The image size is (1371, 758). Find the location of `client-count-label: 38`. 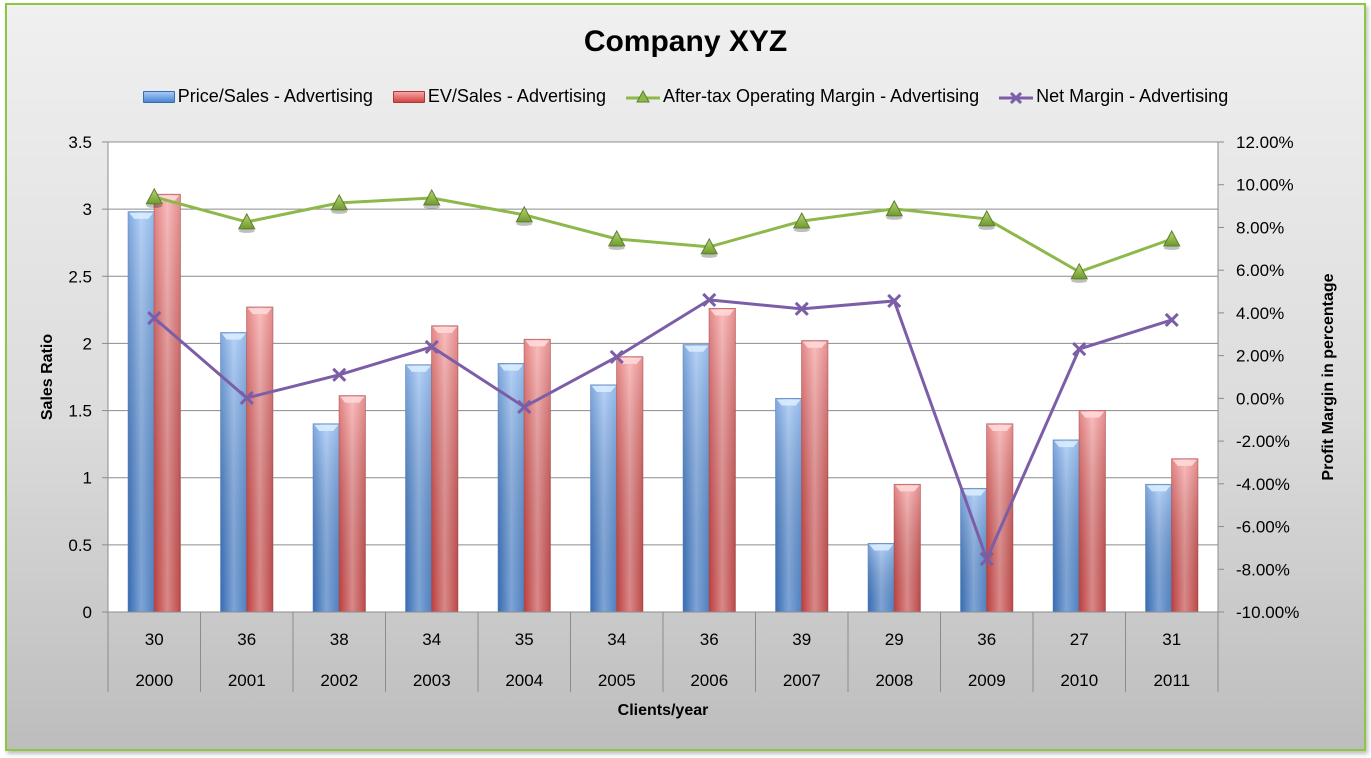

client-count-label: 38 is located at coordinates (339, 639).